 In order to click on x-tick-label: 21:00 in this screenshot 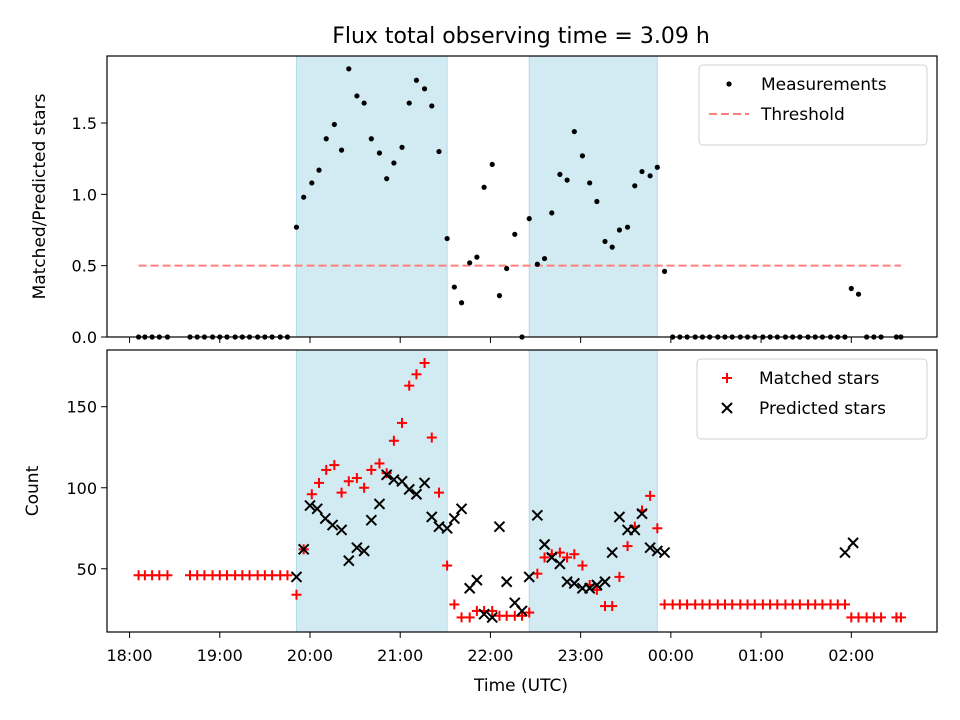, I will do `click(400, 655)`.